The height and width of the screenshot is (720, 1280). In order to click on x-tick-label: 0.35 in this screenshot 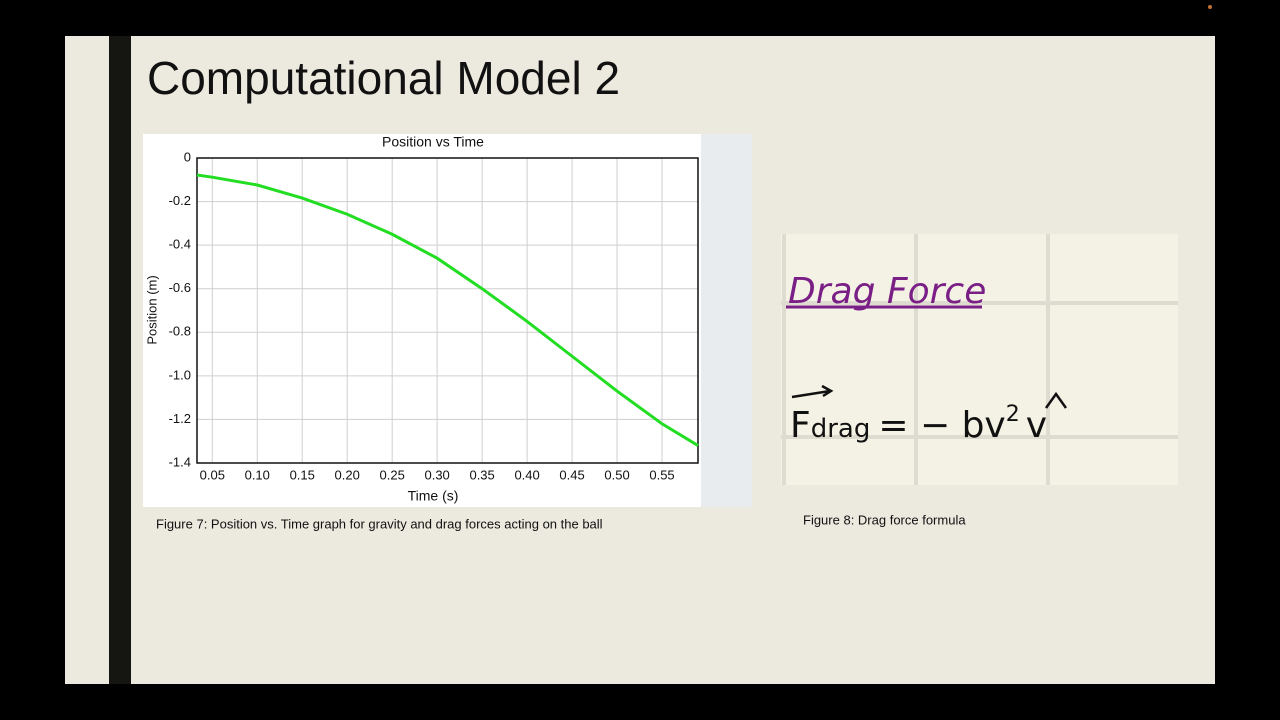, I will do `click(481, 474)`.